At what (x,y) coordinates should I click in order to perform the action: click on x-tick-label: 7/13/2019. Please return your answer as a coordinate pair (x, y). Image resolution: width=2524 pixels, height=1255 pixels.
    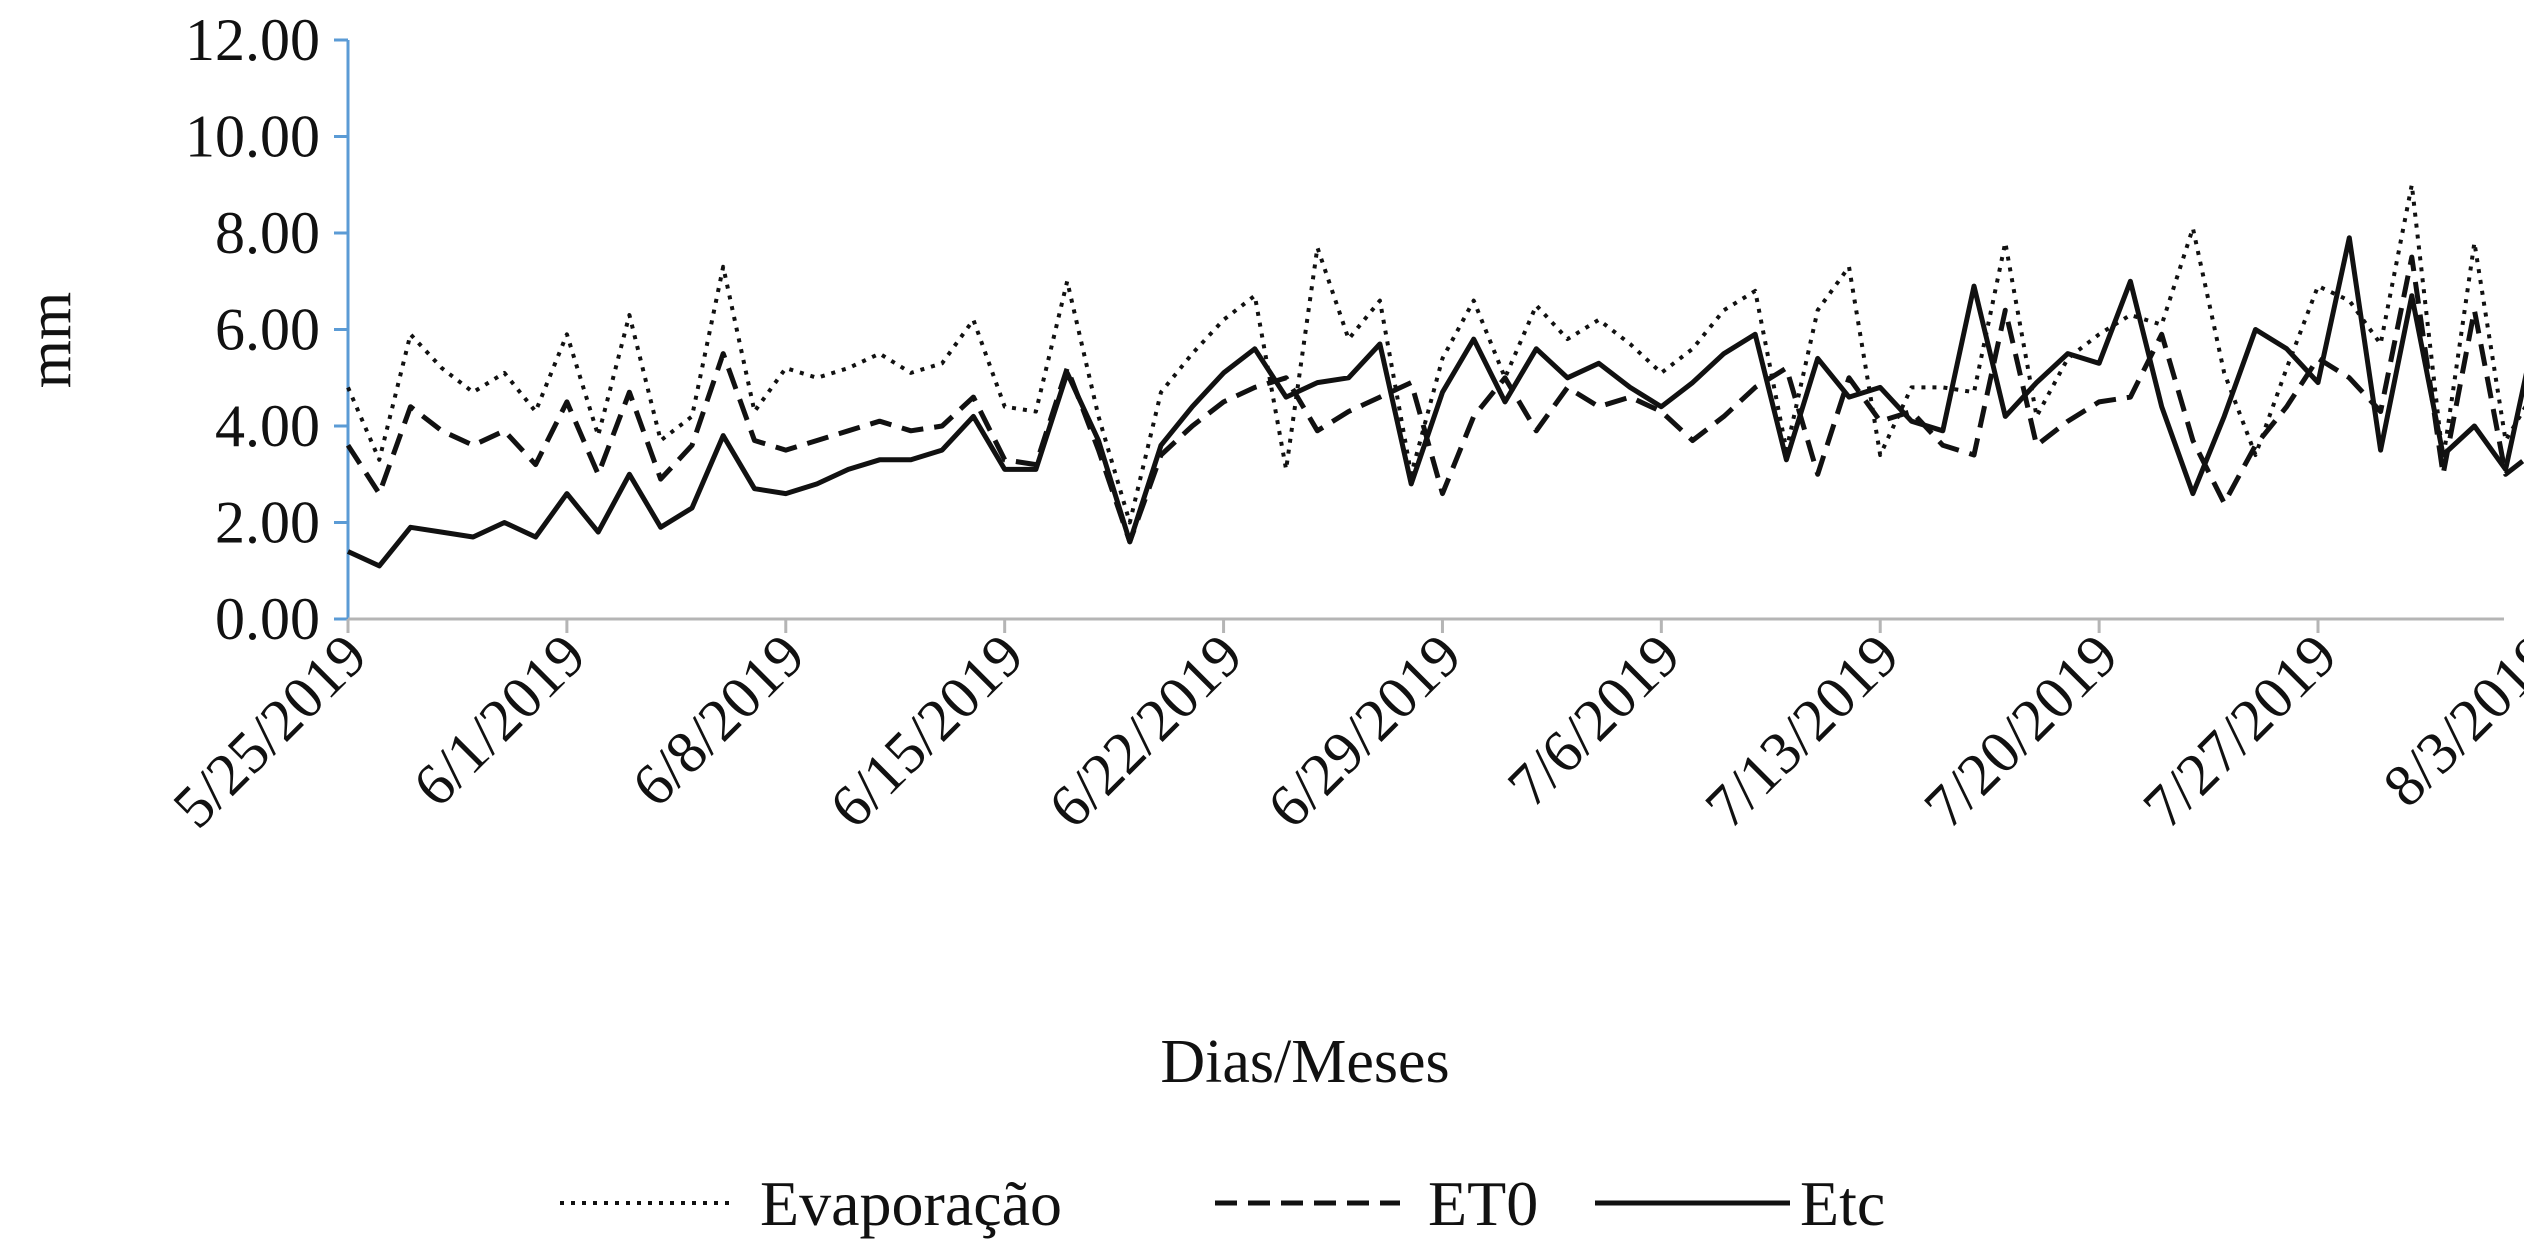
    Looking at the image, I should click on (1802, 731).